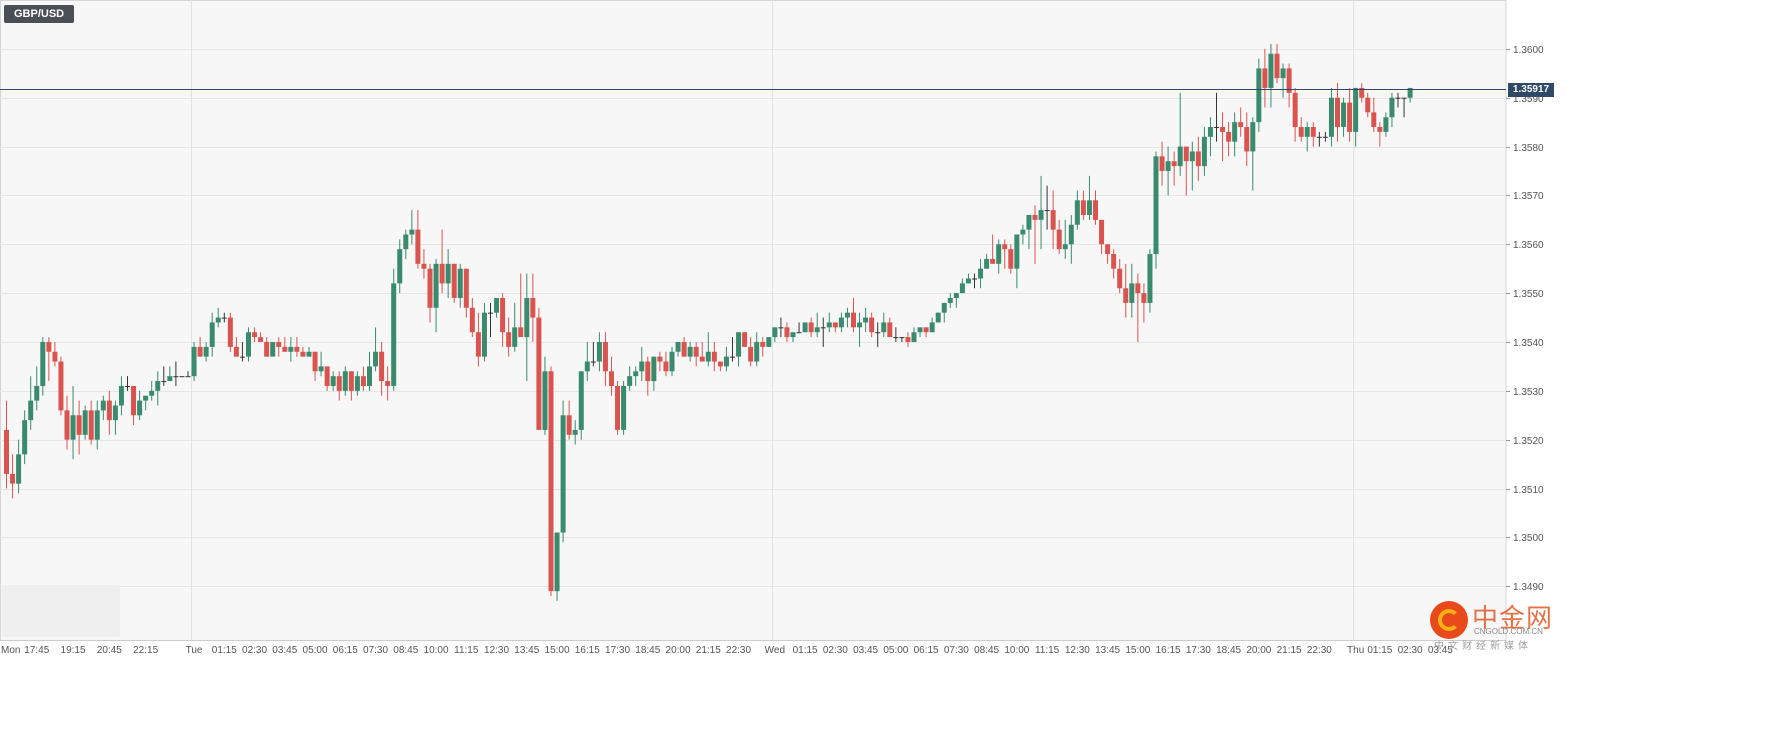 The image size is (1780, 751). What do you see at coordinates (1483, 646) in the screenshot?
I see `watermark-subtitle: 中文财经新媒体` at bounding box center [1483, 646].